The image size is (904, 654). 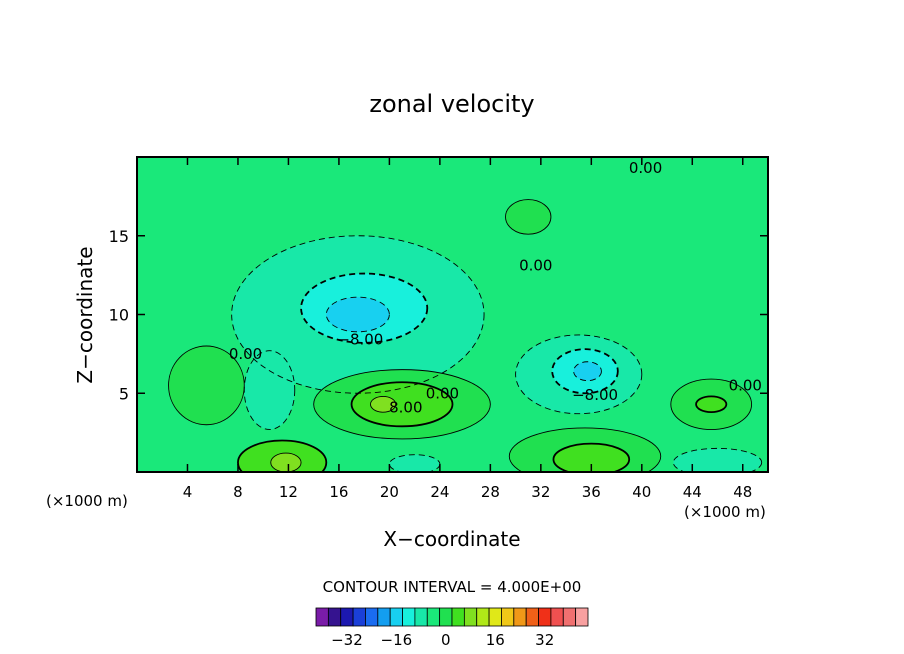 I want to click on x-tick-label-40: 40, so click(x=641, y=492).